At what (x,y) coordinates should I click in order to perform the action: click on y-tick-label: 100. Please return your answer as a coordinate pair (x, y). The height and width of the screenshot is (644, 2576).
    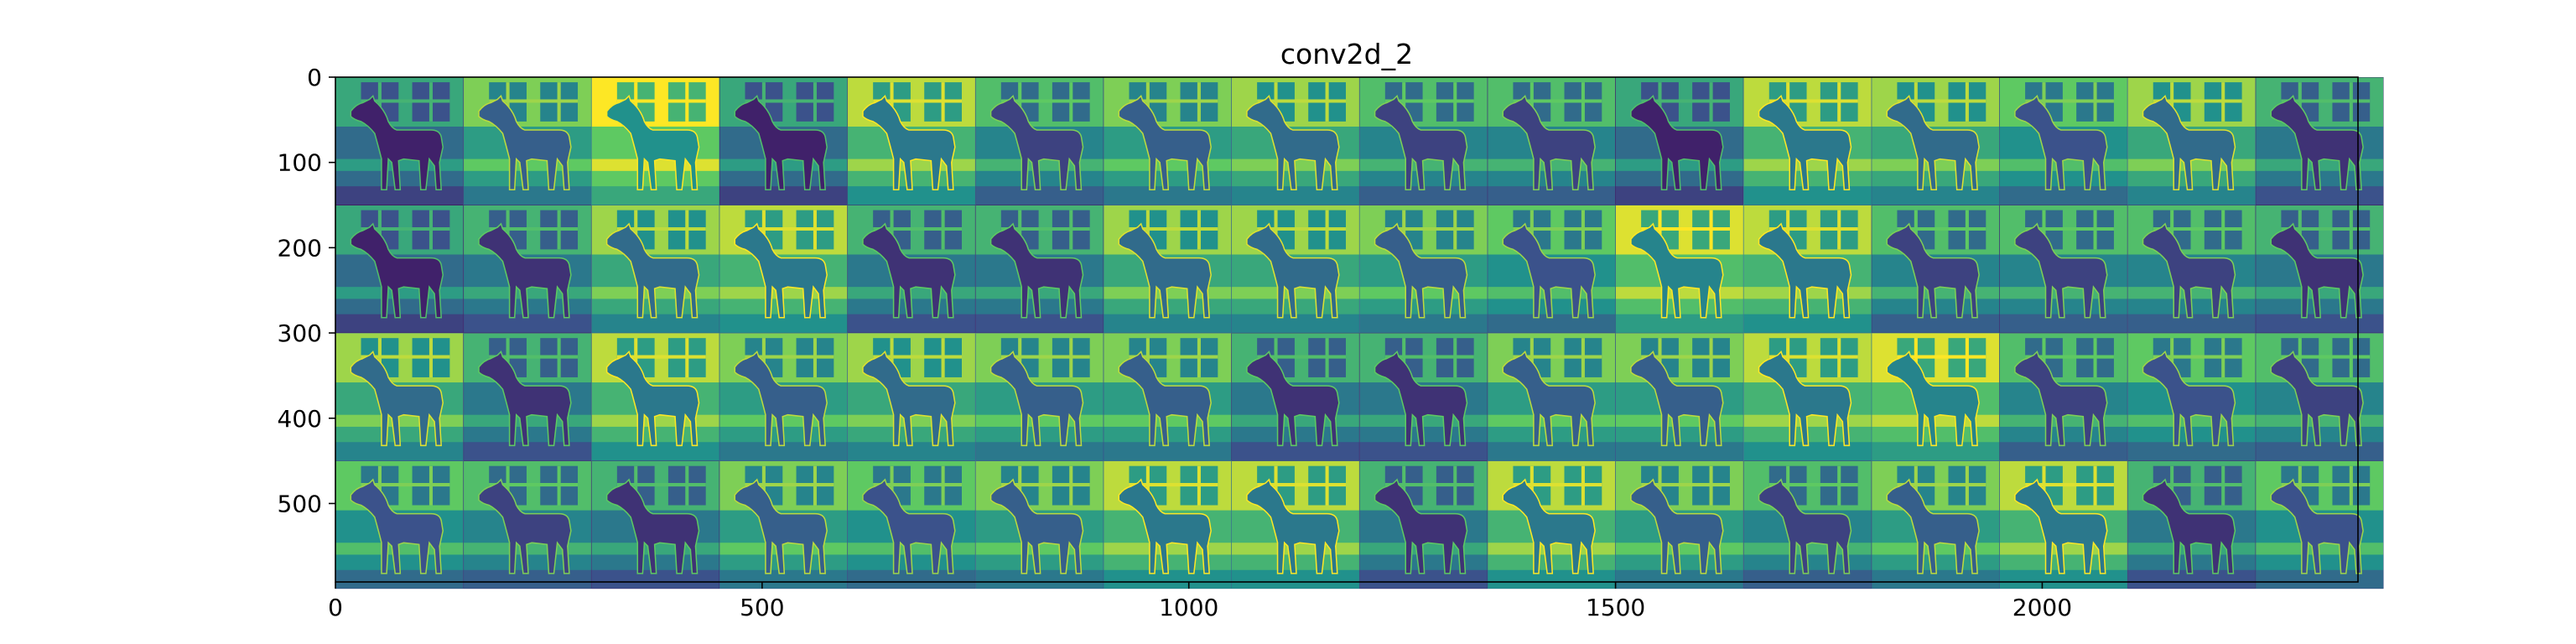
    Looking at the image, I should click on (300, 163).